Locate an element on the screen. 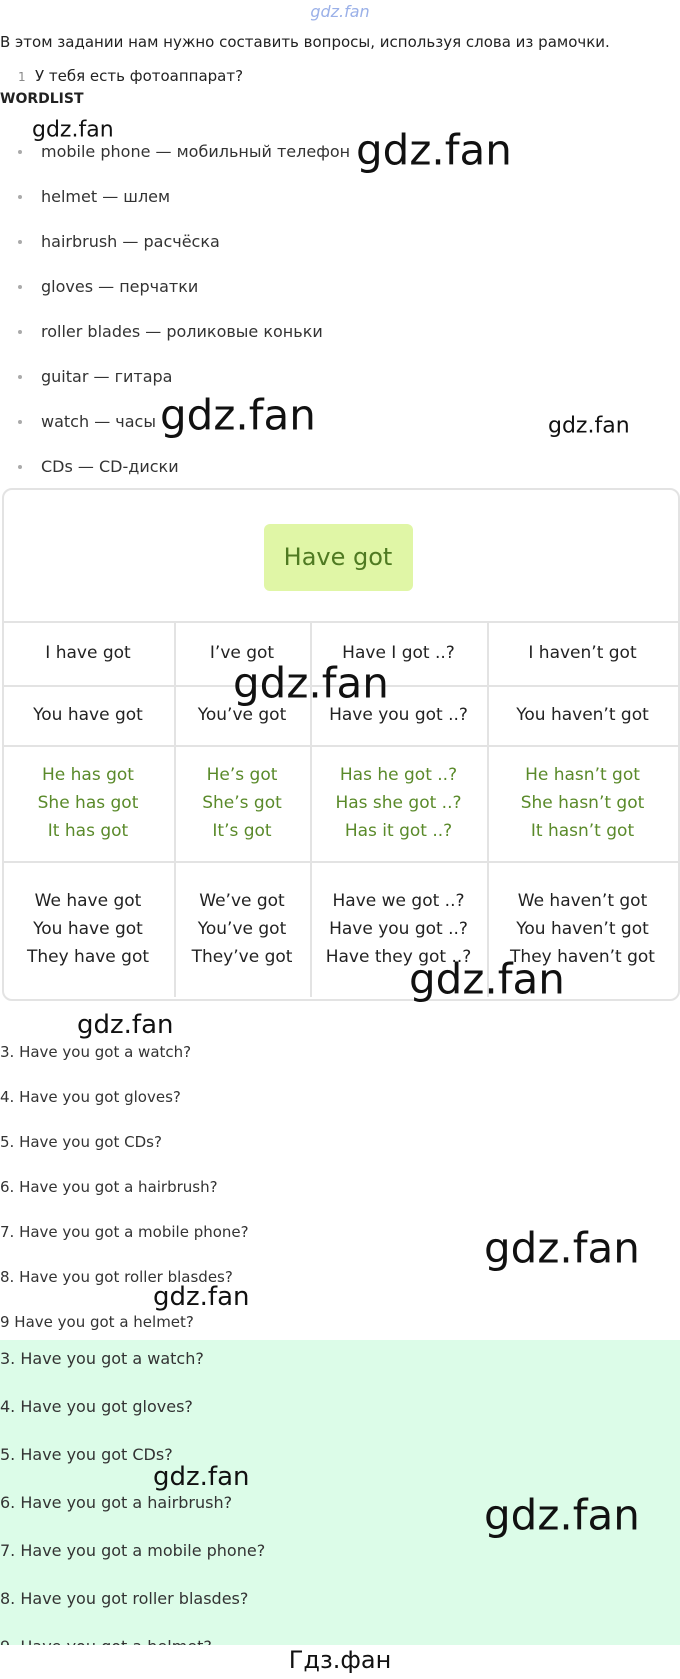 This screenshot has width=680, height=1679. clip-area: 1 У тебя есть фотоаппарат? is located at coordinates (340, 75).